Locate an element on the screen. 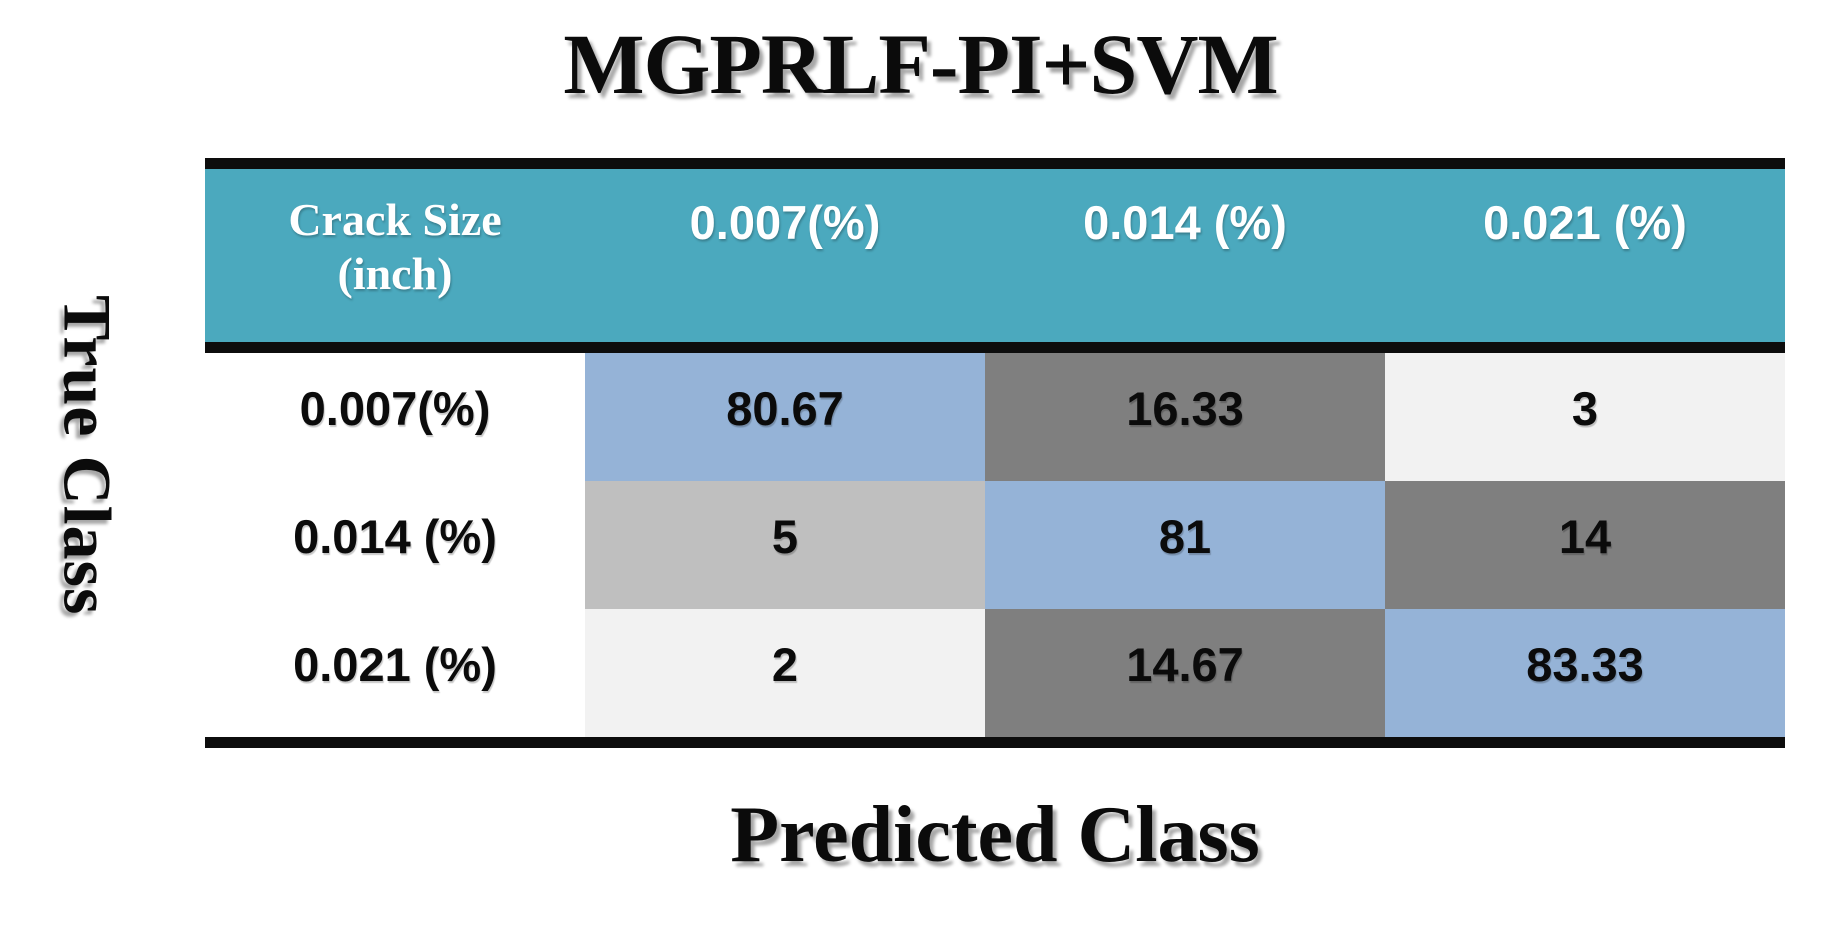 The image size is (1841, 931). row-label-0014: 0.014 (%) is located at coordinates (395, 536).